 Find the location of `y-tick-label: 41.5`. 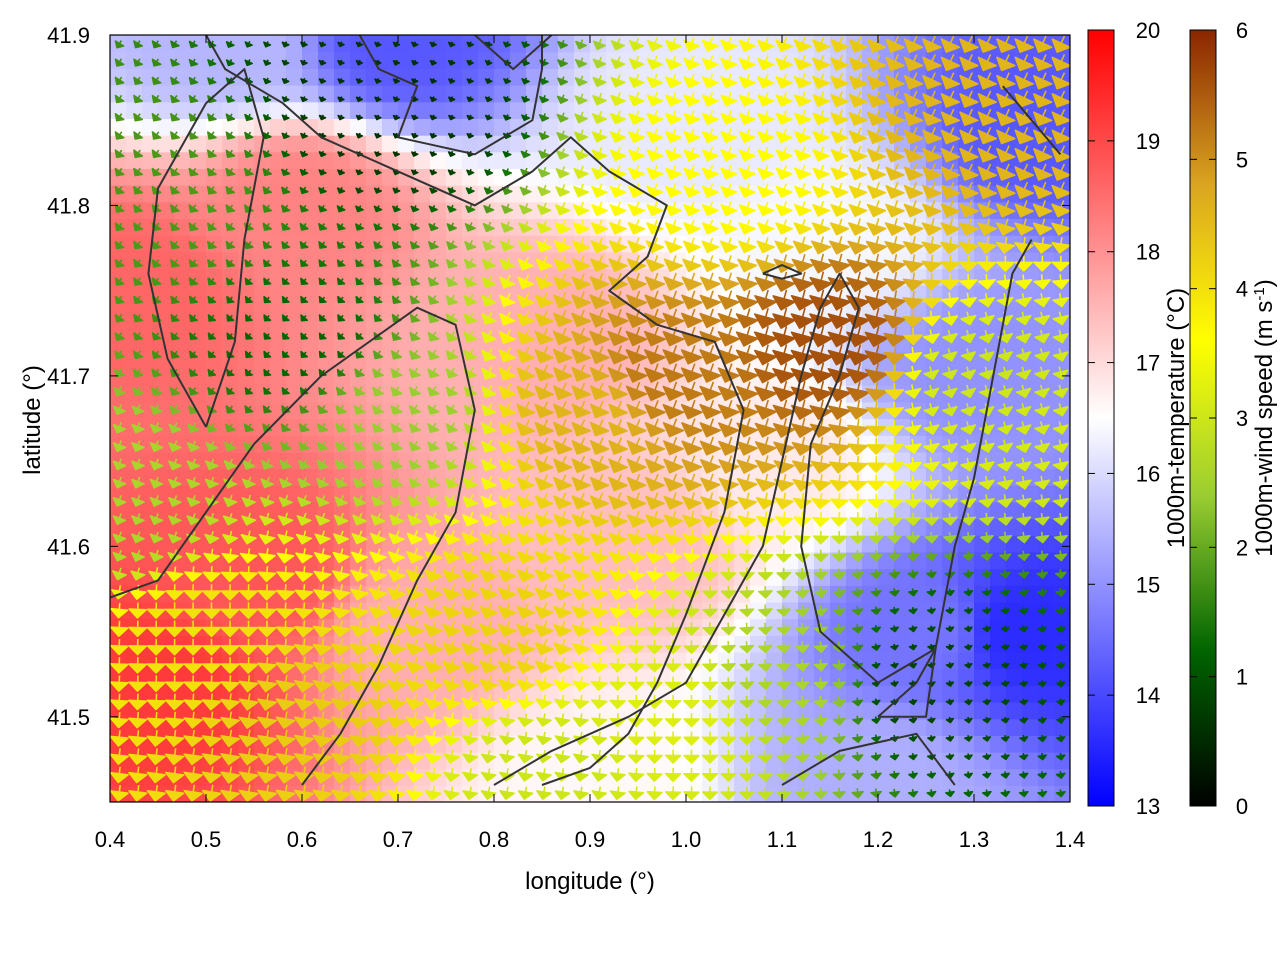

y-tick-label: 41.5 is located at coordinates (68, 717).